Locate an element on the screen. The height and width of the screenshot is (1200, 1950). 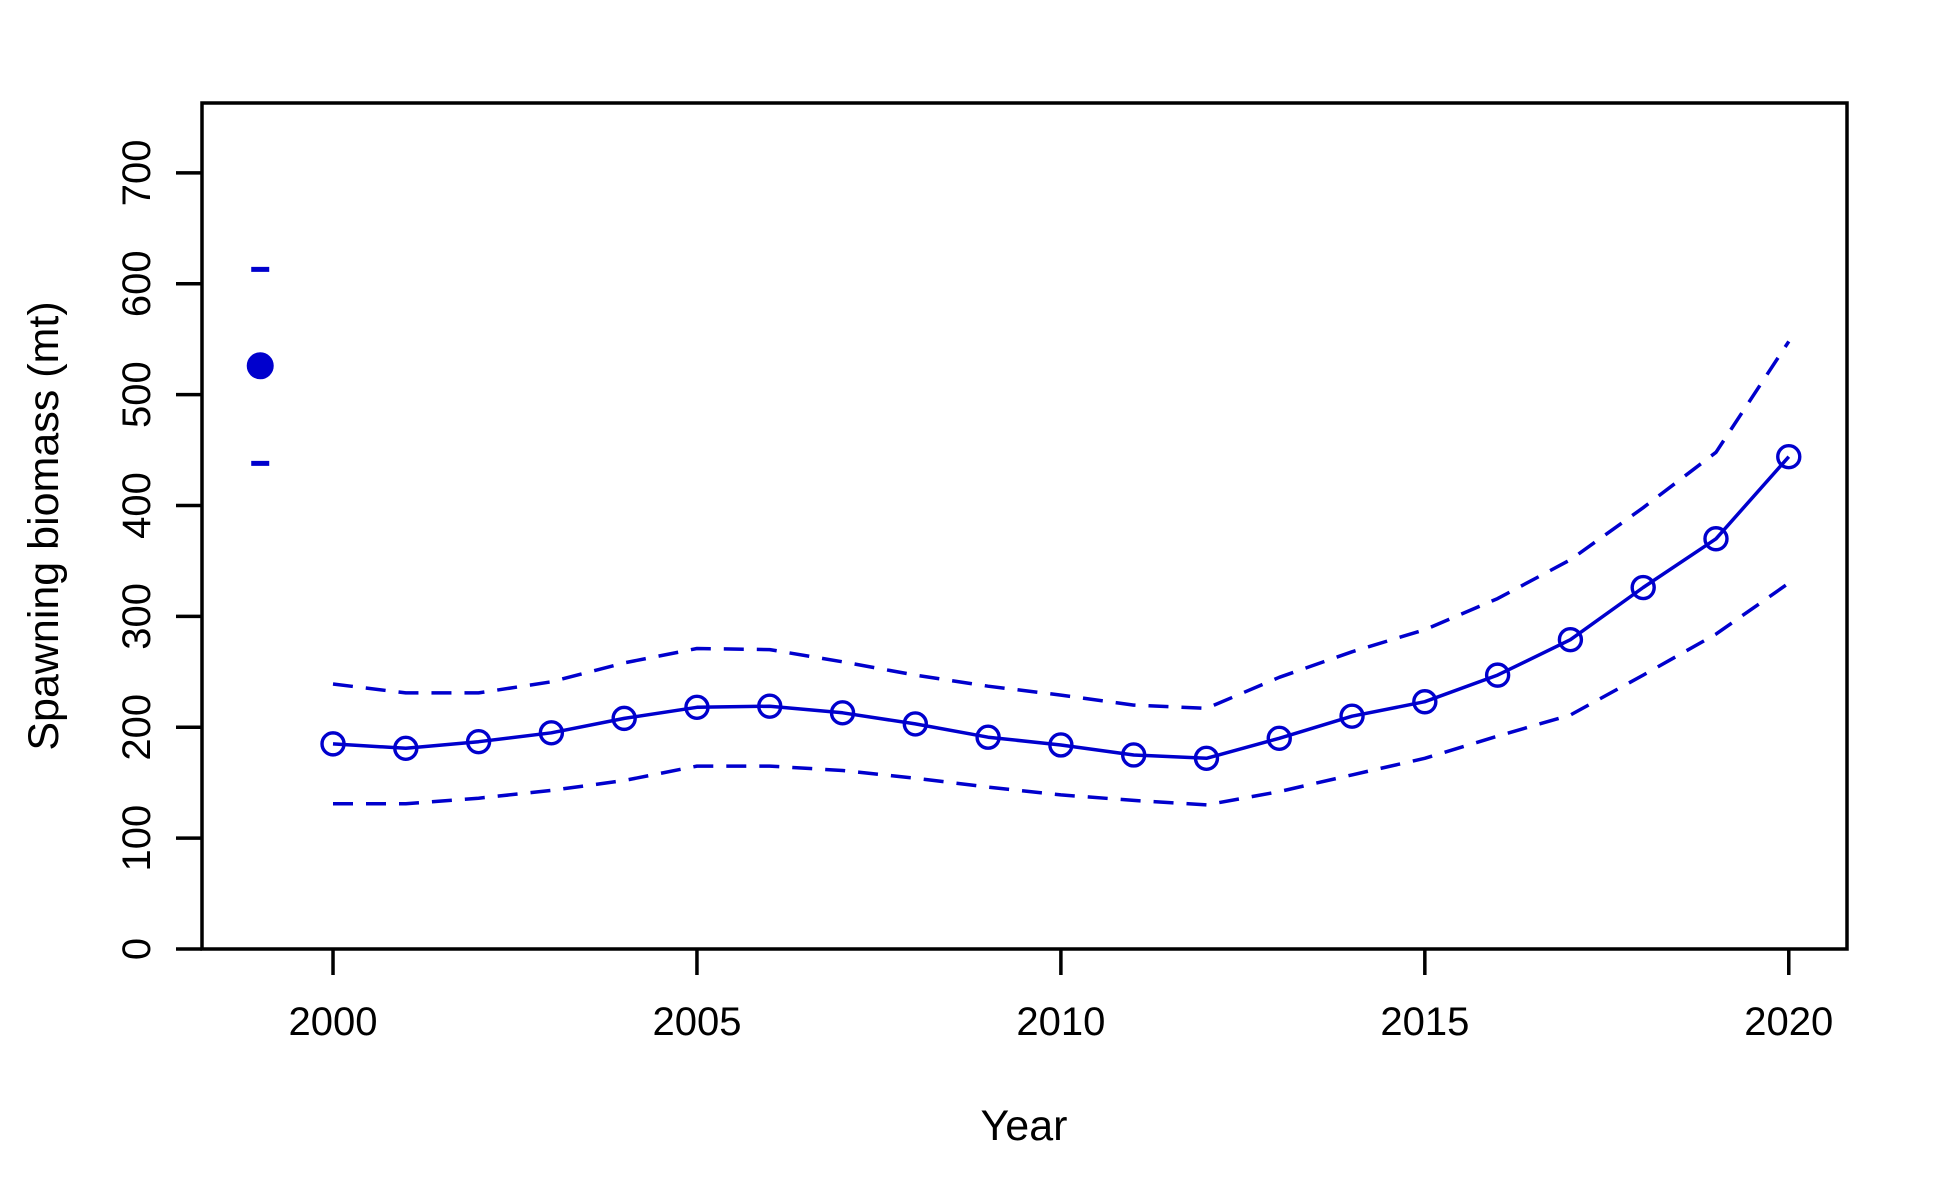
initial-point-marker is located at coordinates (260, 366).